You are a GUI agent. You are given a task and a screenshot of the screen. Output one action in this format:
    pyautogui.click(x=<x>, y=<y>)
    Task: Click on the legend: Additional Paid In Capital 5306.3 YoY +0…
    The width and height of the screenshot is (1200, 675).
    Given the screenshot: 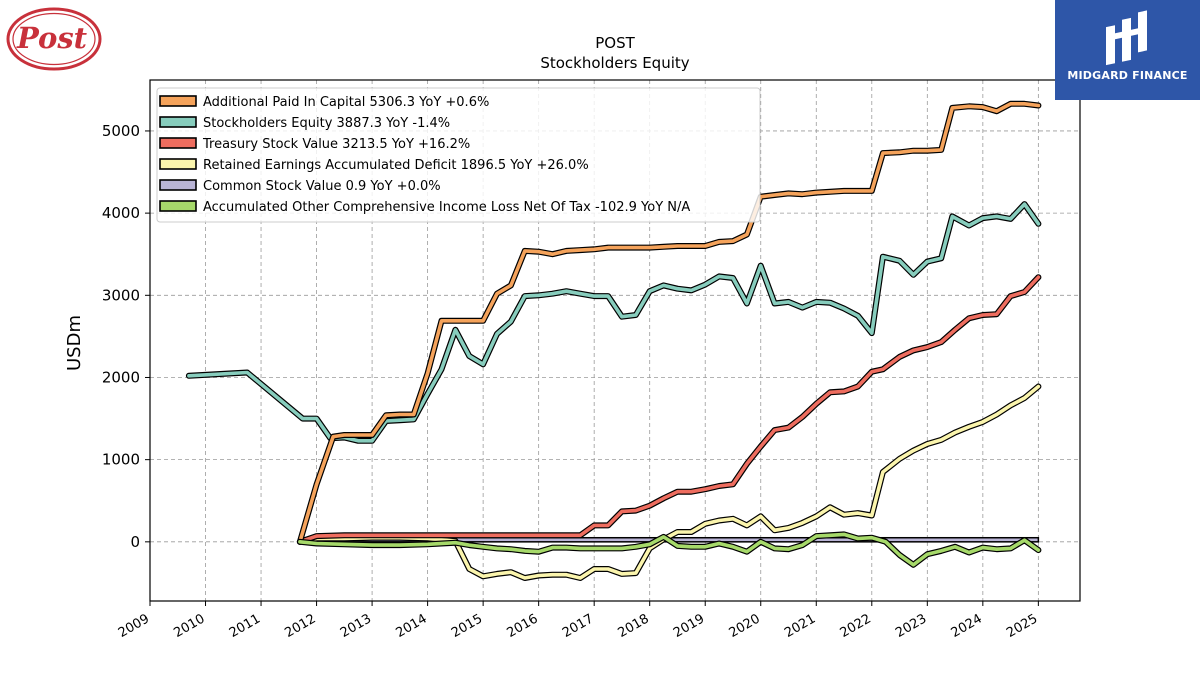 What is the action you would take?
    pyautogui.click(x=458, y=155)
    